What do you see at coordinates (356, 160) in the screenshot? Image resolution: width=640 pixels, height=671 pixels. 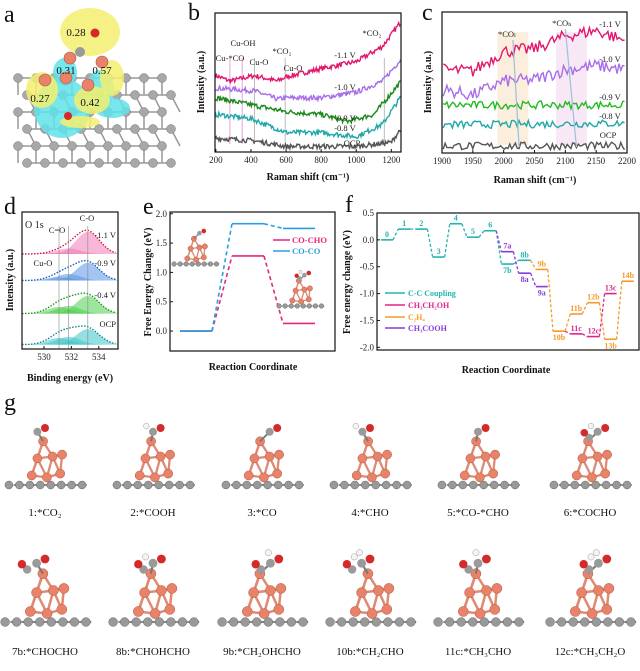 I see `pb-x-tick-label: 1000` at bounding box center [356, 160].